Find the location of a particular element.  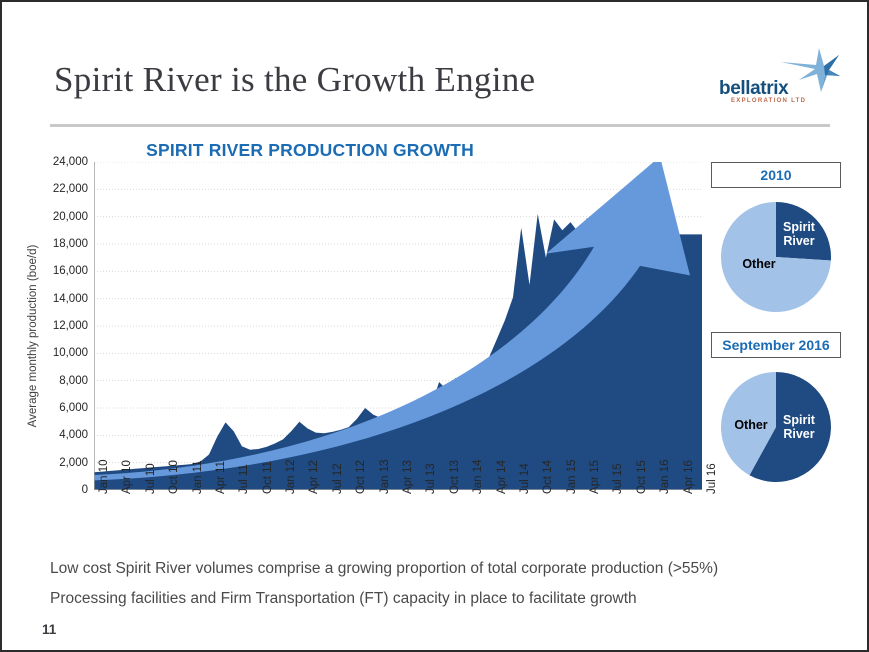

pie-sept-2016-label: September 2016 is located at coordinates (776, 345).